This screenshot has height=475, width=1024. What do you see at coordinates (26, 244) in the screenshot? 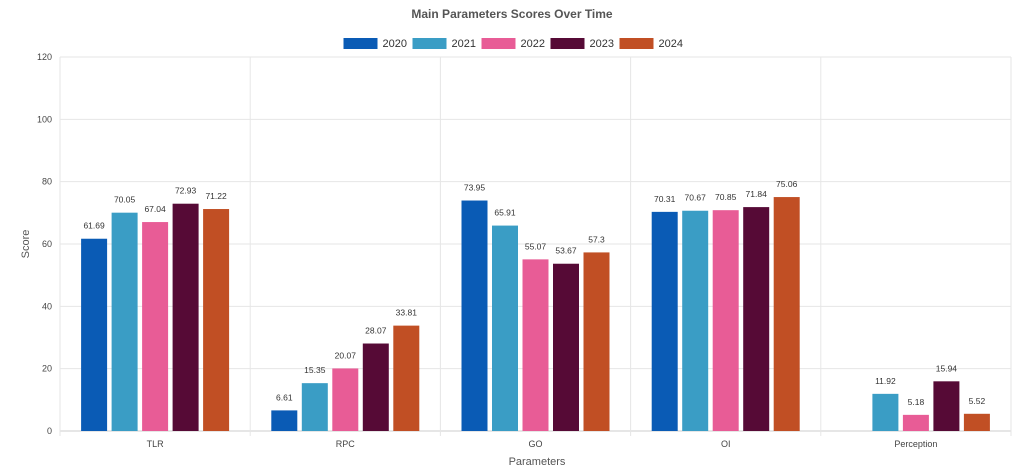
I see `y-axis-title: Score` at bounding box center [26, 244].